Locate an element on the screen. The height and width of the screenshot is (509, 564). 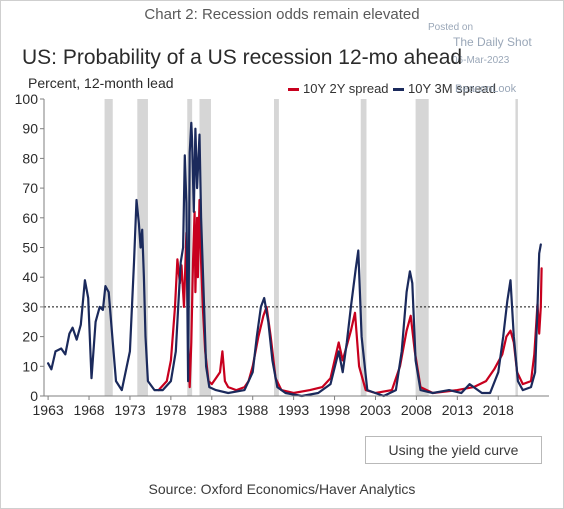
y-tick-label: 80 is located at coordinates (30, 158).